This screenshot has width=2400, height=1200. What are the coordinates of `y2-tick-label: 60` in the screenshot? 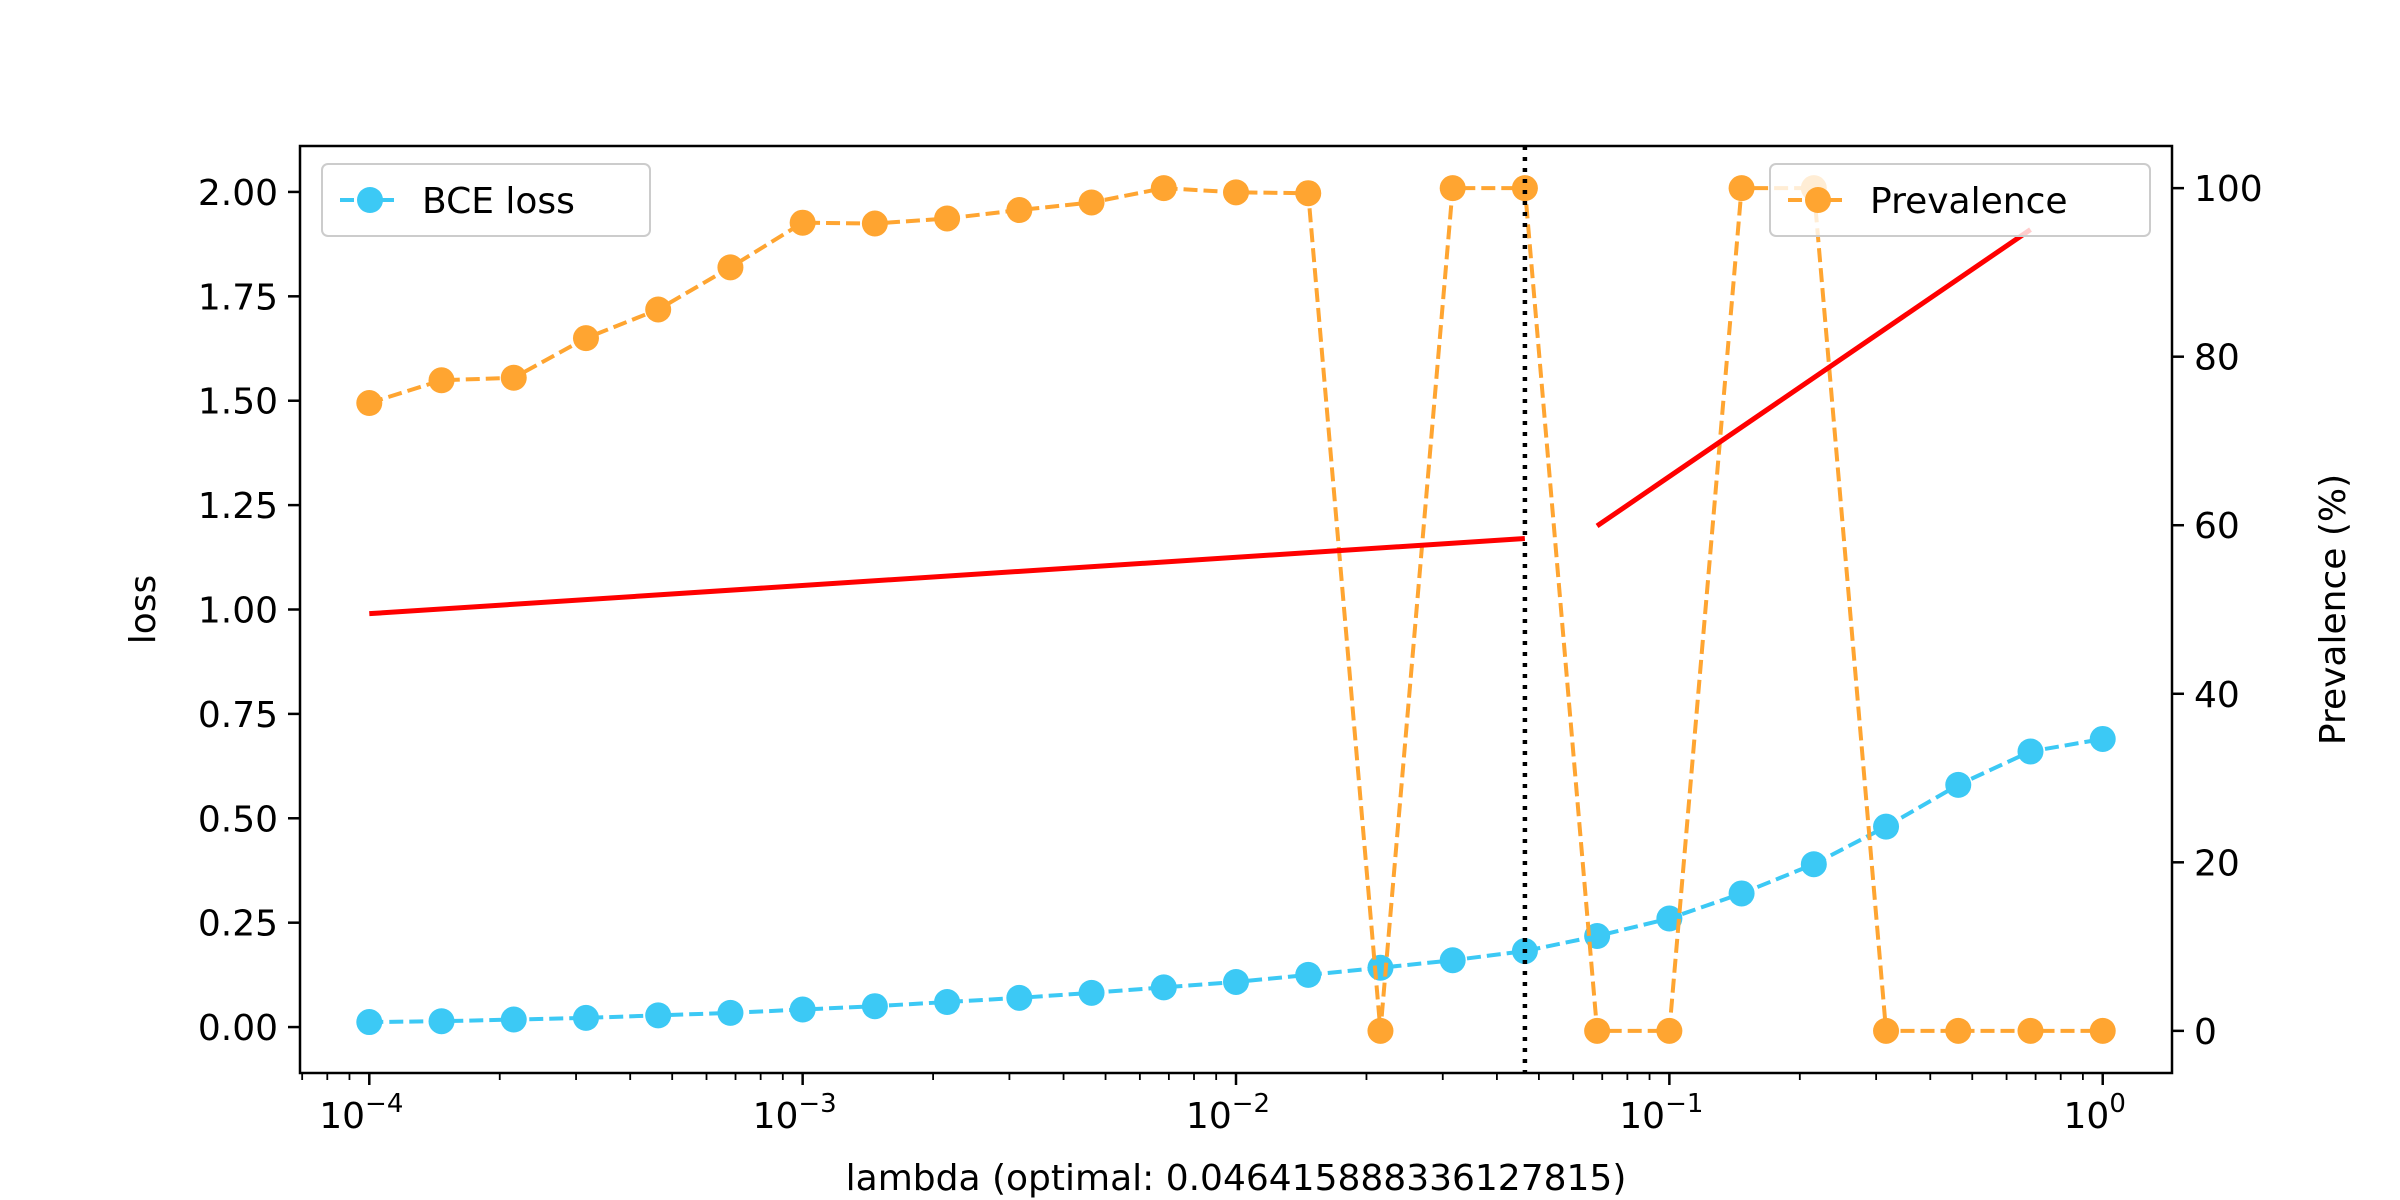 It's located at (2217, 526).